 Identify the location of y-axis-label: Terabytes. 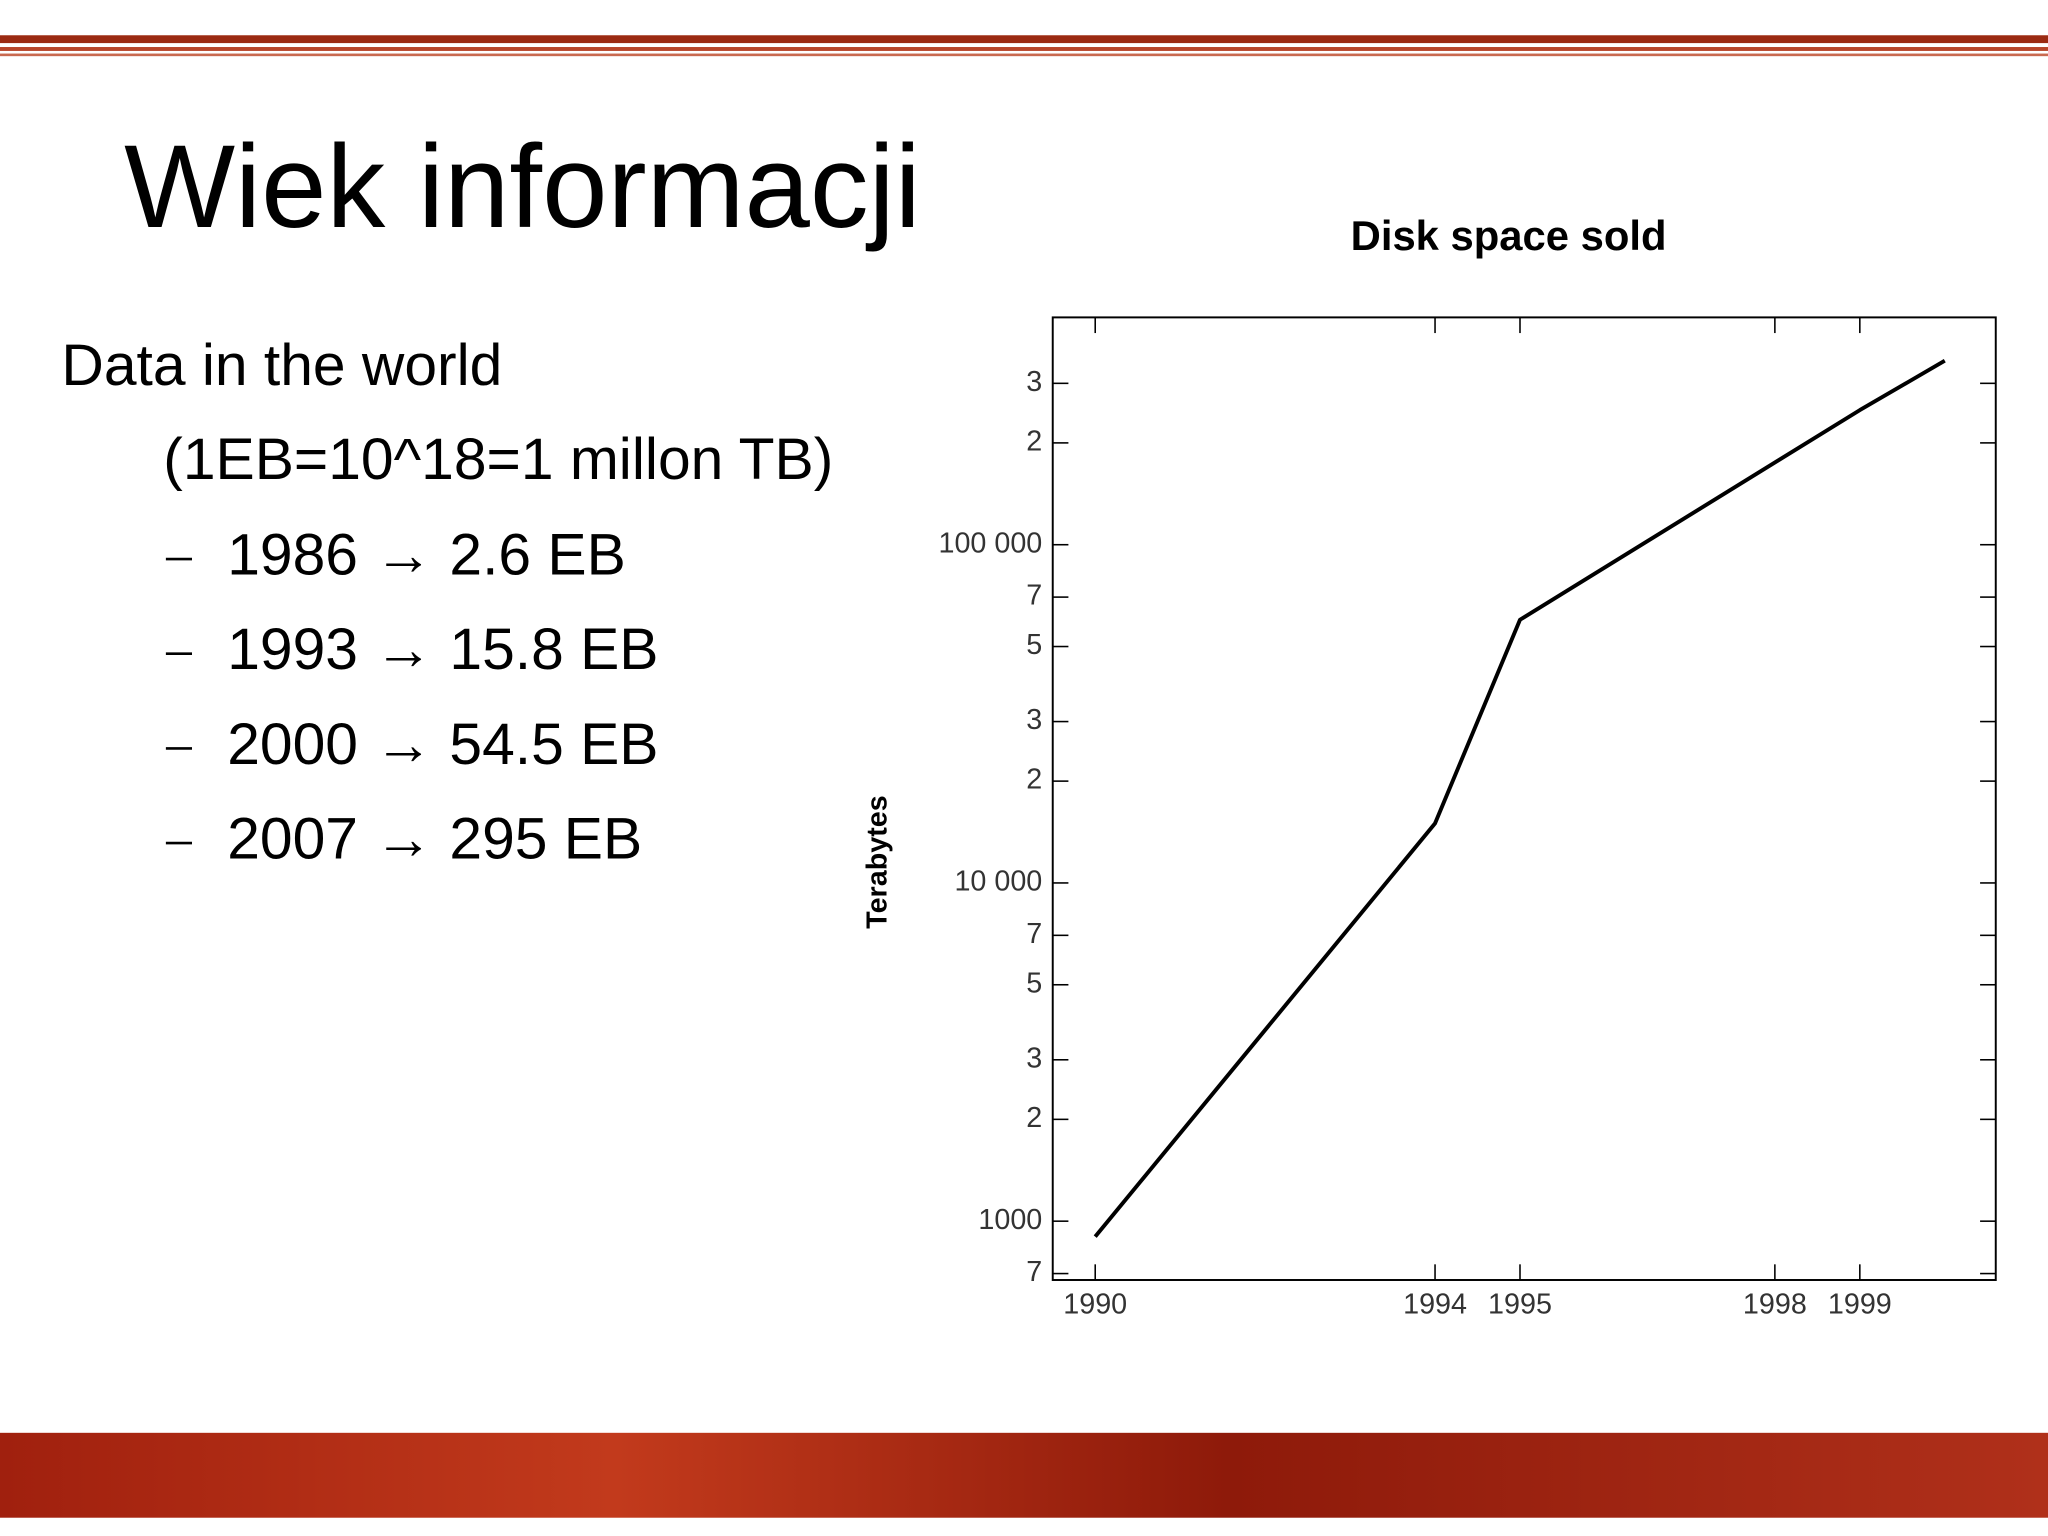
(878, 862).